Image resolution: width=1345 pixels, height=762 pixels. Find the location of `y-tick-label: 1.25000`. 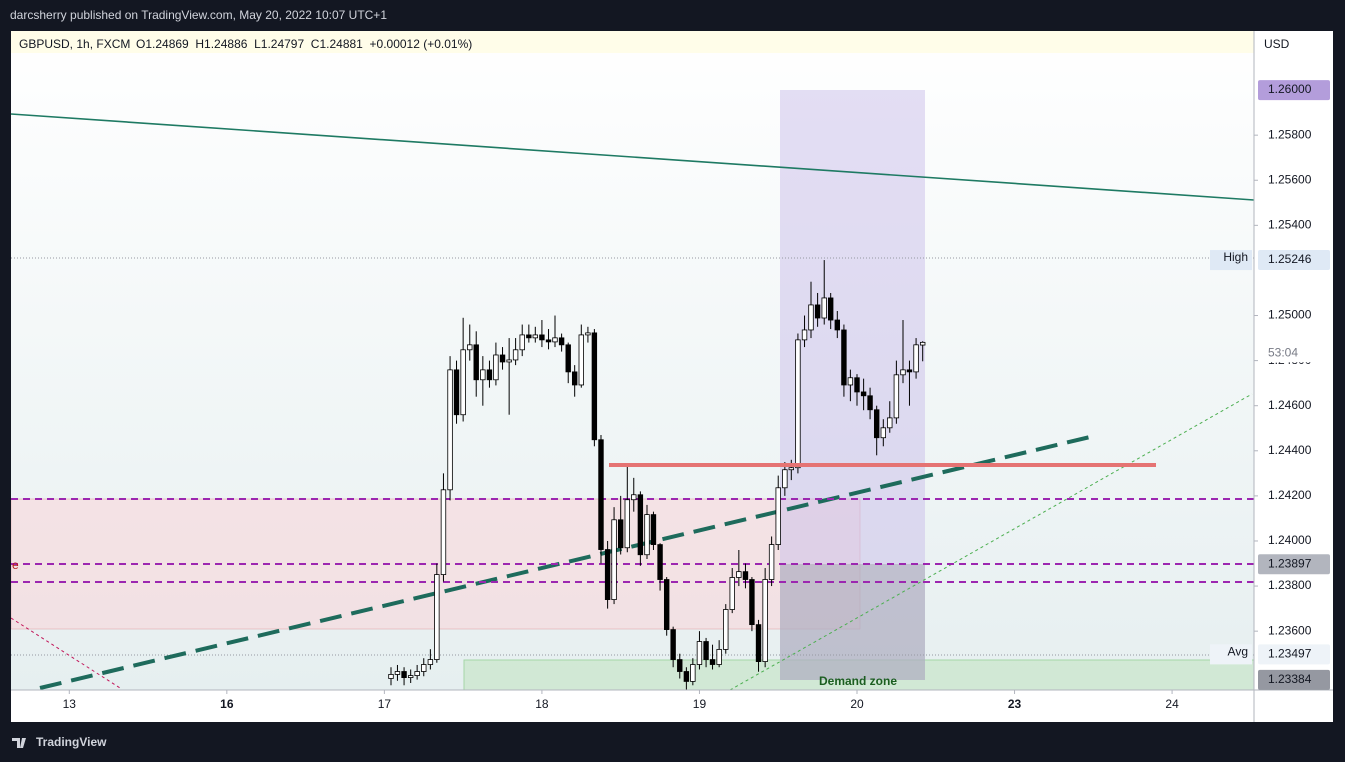

y-tick-label: 1.25000 is located at coordinates (1290, 315).